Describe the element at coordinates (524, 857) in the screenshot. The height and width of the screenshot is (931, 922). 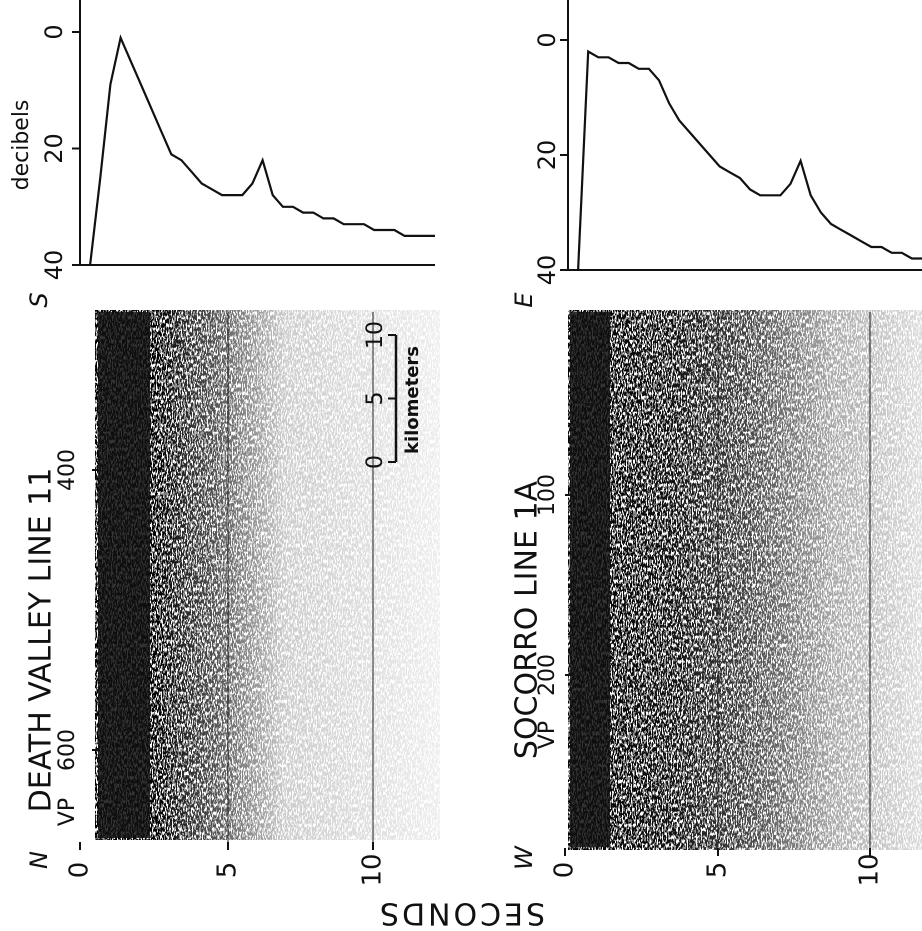
I see `end-label: W` at that location.